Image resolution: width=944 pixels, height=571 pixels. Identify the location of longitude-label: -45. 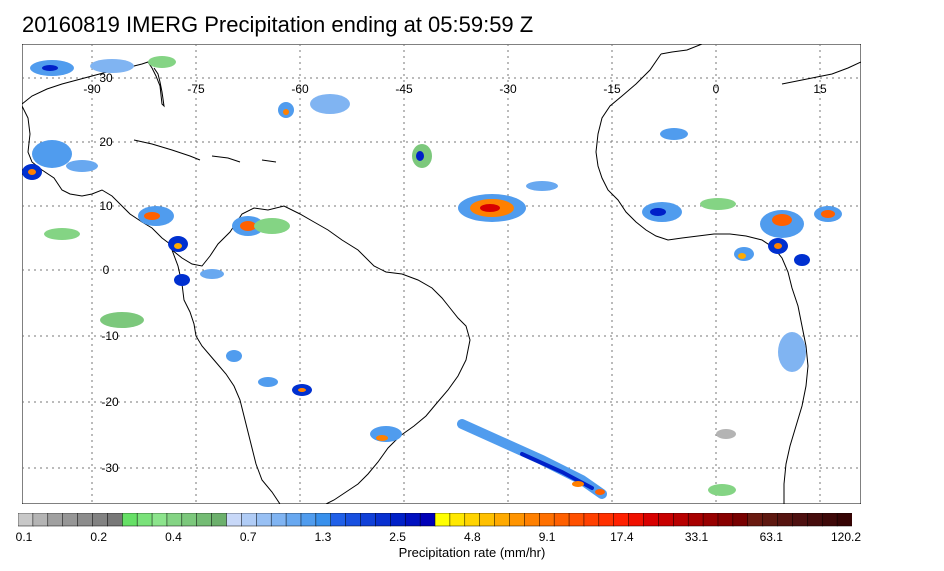
(404, 89).